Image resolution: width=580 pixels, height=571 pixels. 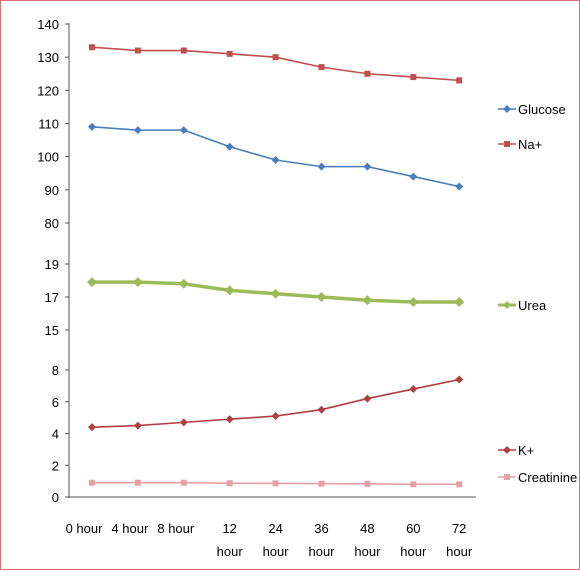 I want to click on y-tick-label: 140, so click(x=48, y=24).